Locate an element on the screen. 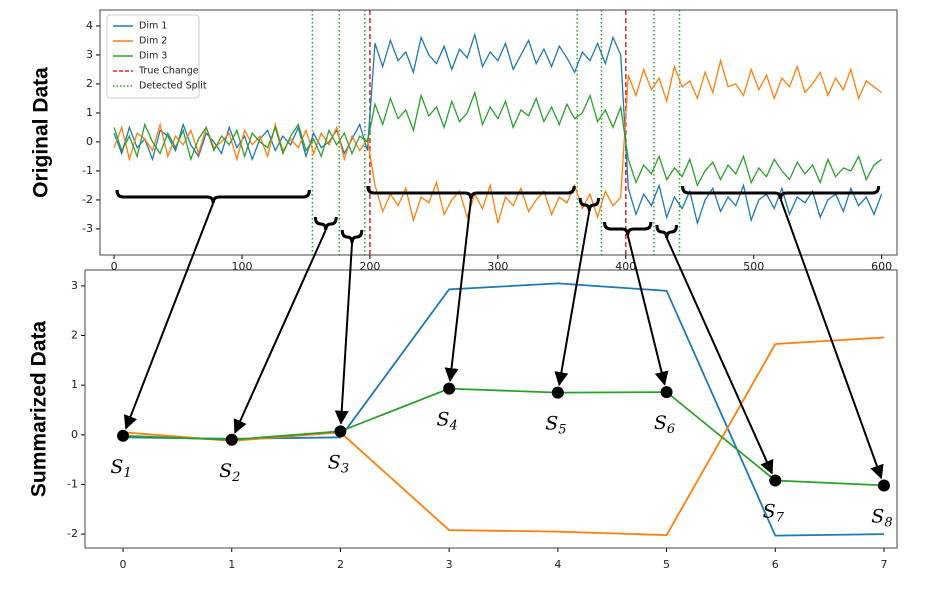  point-label-sub: 3 is located at coordinates (345, 468).